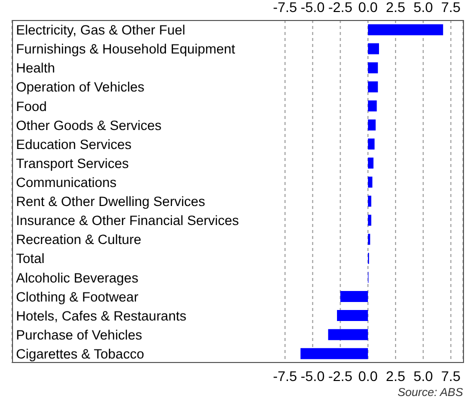 Image resolution: width=471 pixels, height=401 pixels. I want to click on y-tick-label: Communications, so click(66, 182).